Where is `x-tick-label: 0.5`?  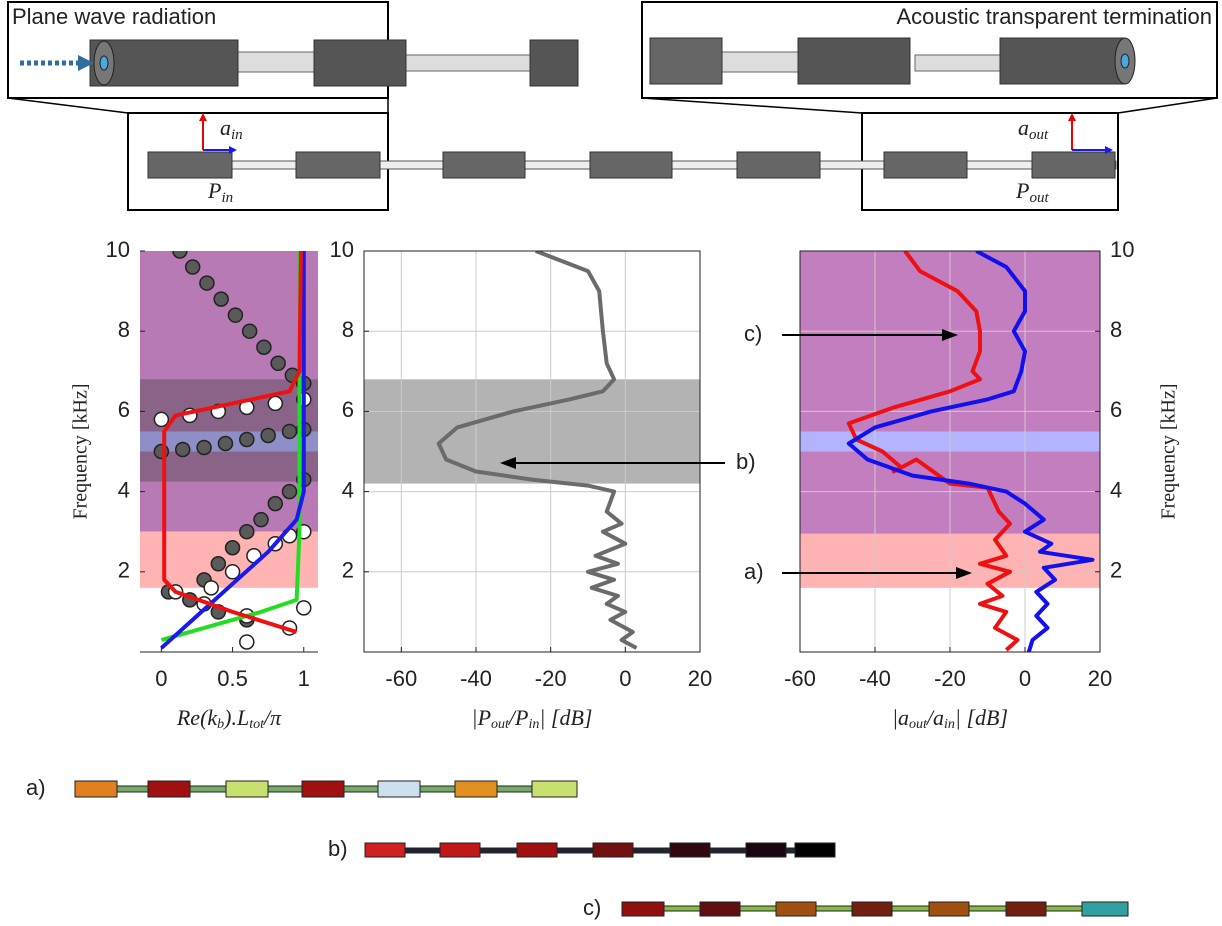 x-tick-label: 0.5 is located at coordinates (232, 678).